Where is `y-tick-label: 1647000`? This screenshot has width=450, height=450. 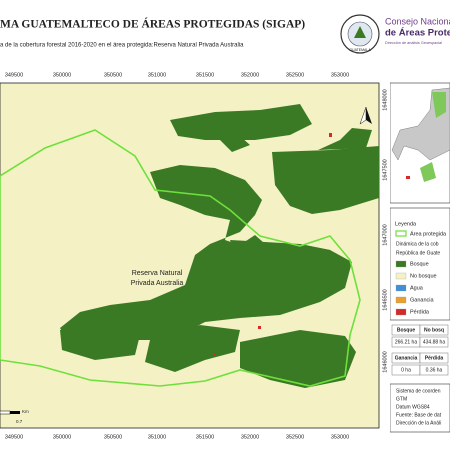 y-tick-label: 1647000 is located at coordinates (385, 234).